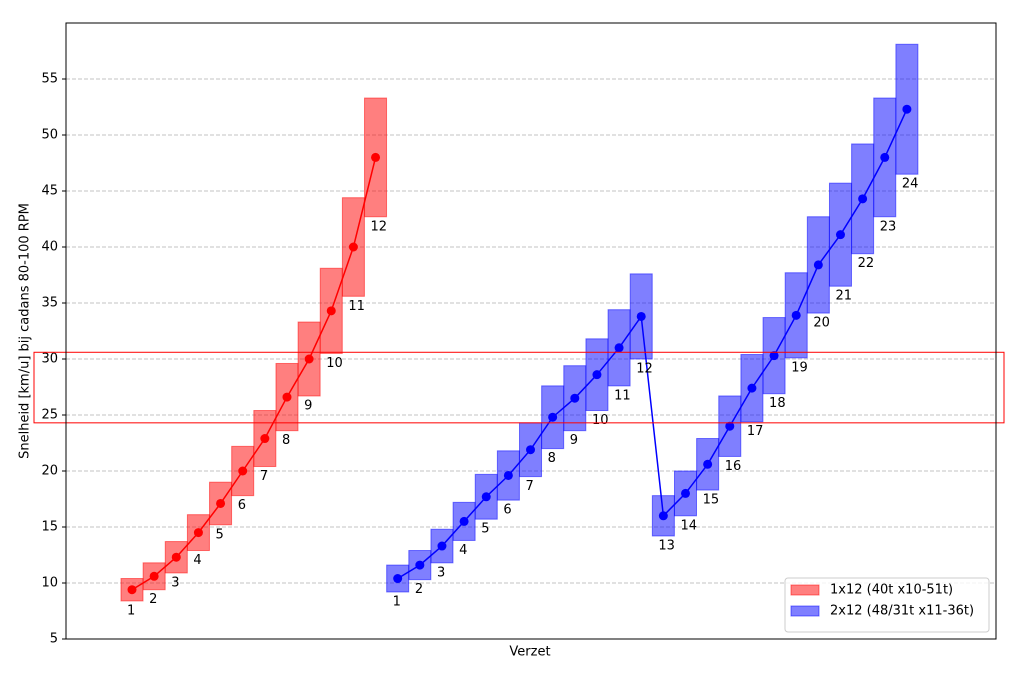 This screenshot has width=1013, height=676. What do you see at coordinates (843, 296) in the screenshot?
I see `point-label: 21` at bounding box center [843, 296].